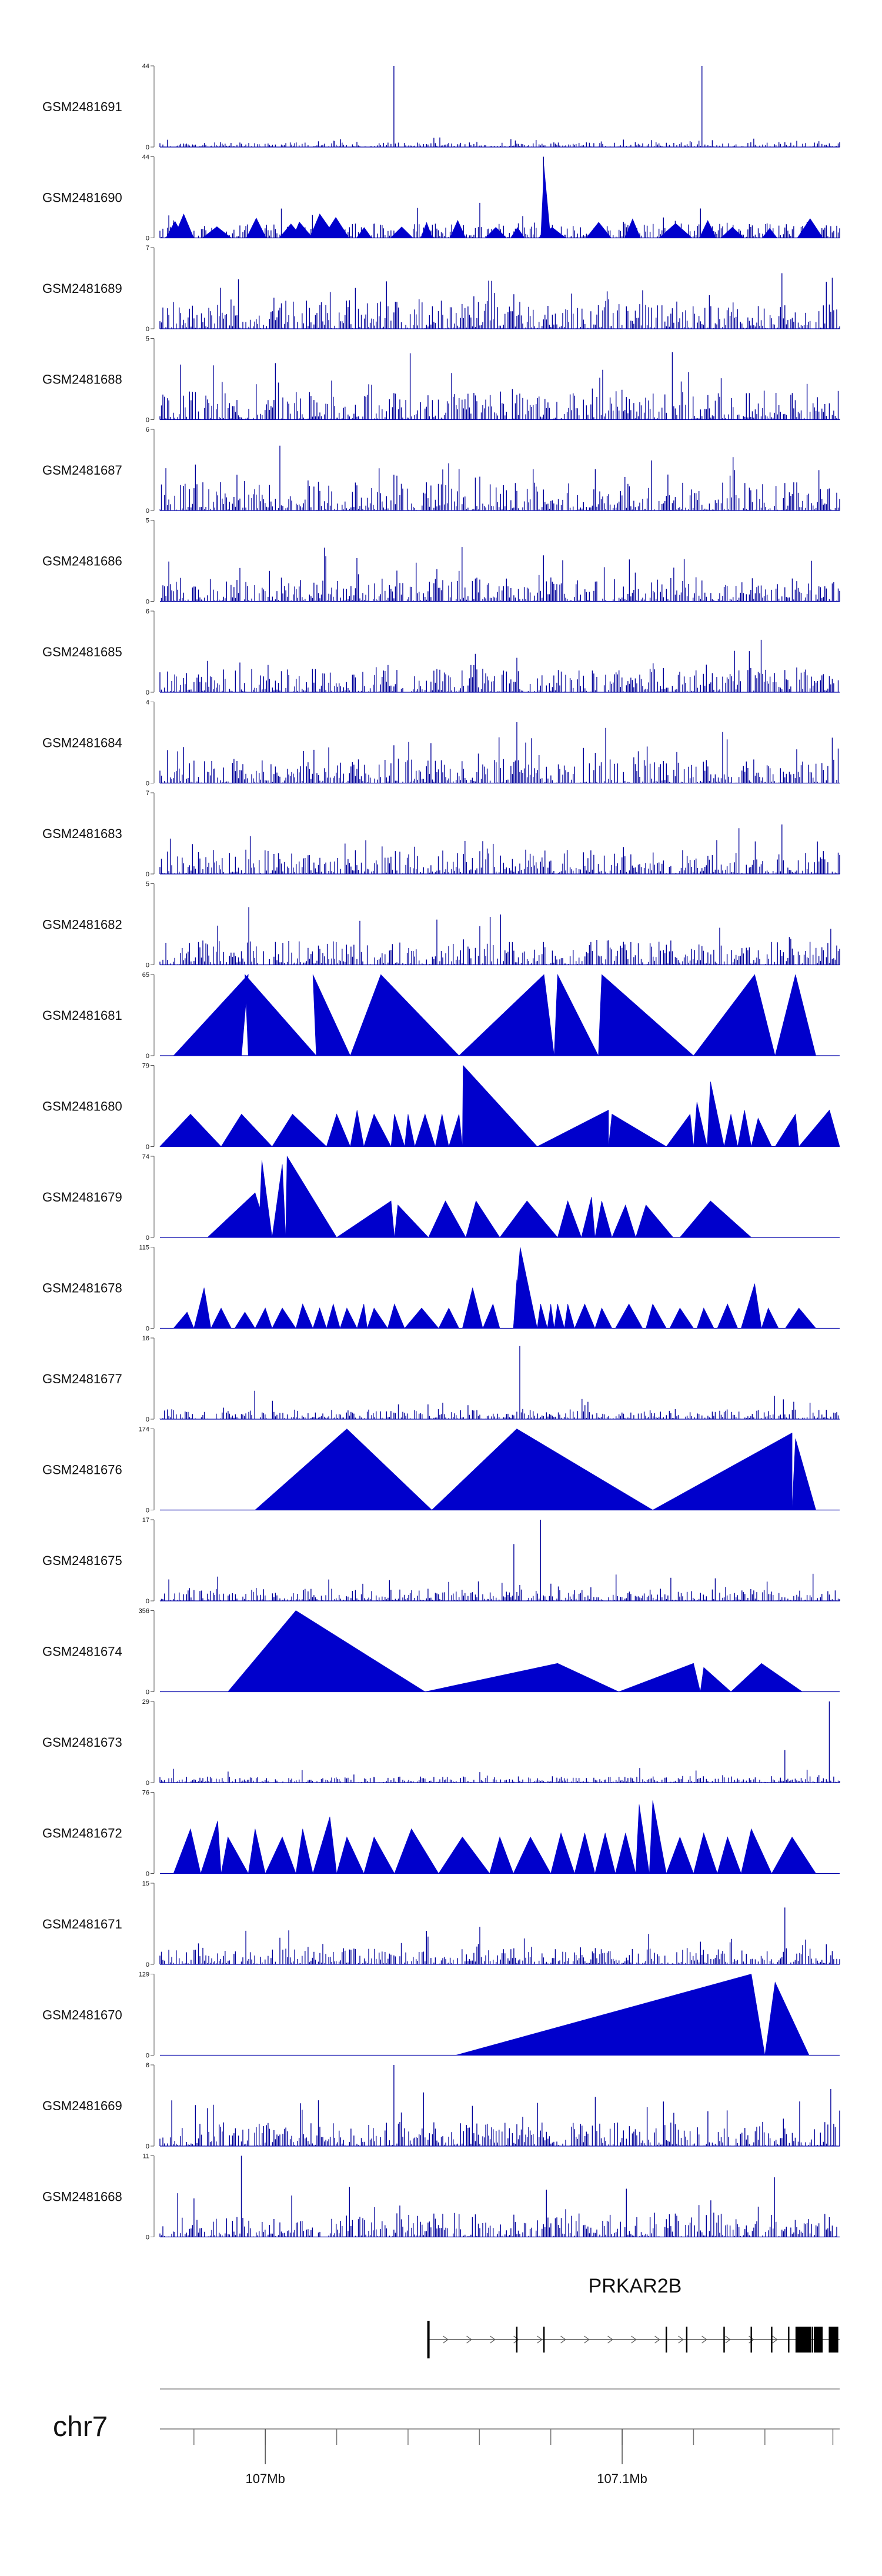  What do you see at coordinates (441, 1743) in the screenshot?
I see `track-GSM2481673: GSM2481673 29 0` at bounding box center [441, 1743].